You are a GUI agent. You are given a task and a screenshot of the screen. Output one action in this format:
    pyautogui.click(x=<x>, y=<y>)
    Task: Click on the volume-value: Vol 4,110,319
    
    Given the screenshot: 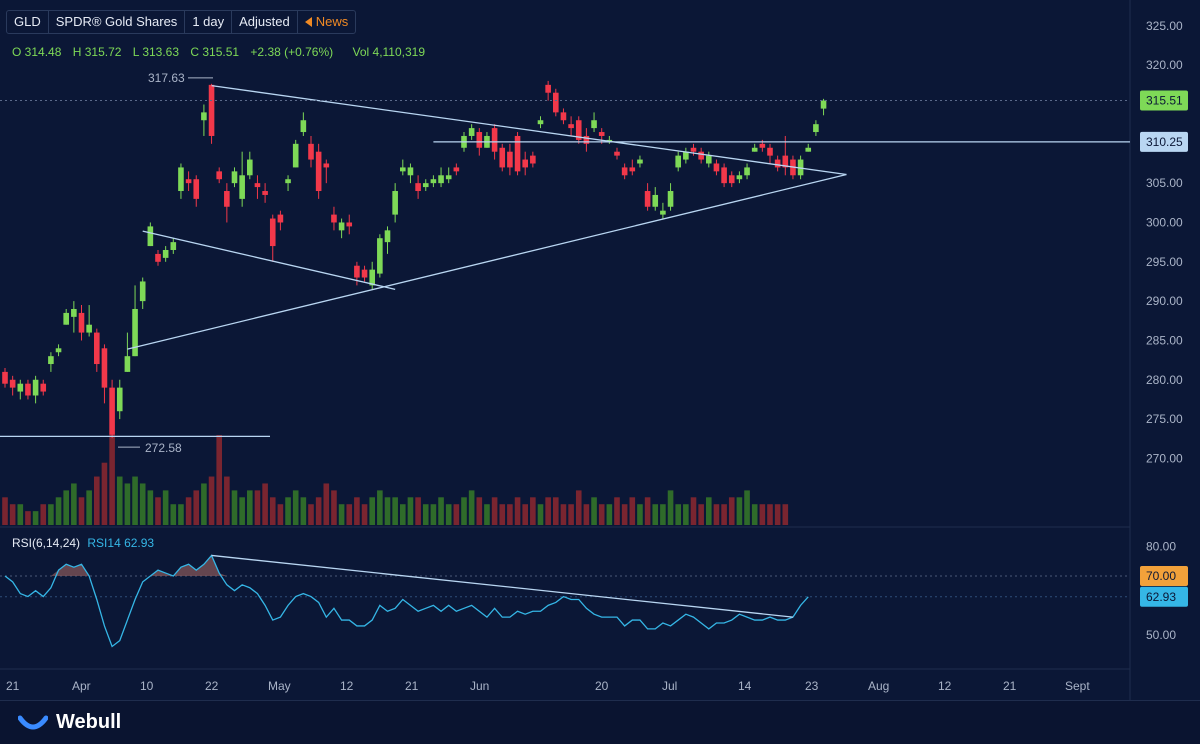 What is the action you would take?
    pyautogui.click(x=389, y=52)
    